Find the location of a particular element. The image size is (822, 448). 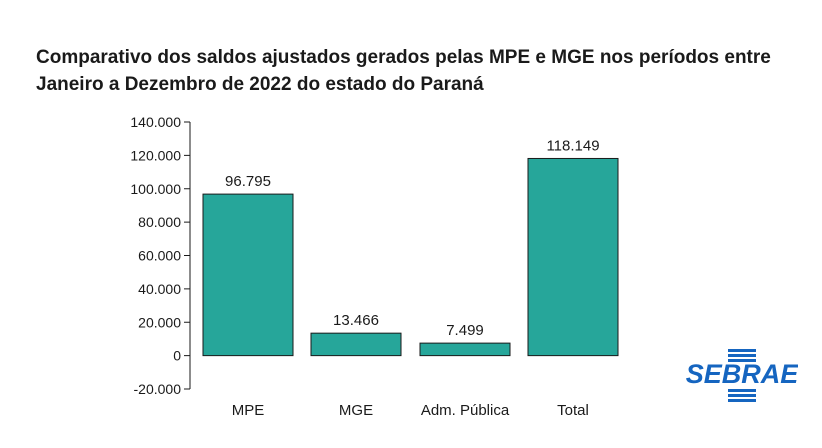

y-tick-label: 80.000 is located at coordinates (159, 222).